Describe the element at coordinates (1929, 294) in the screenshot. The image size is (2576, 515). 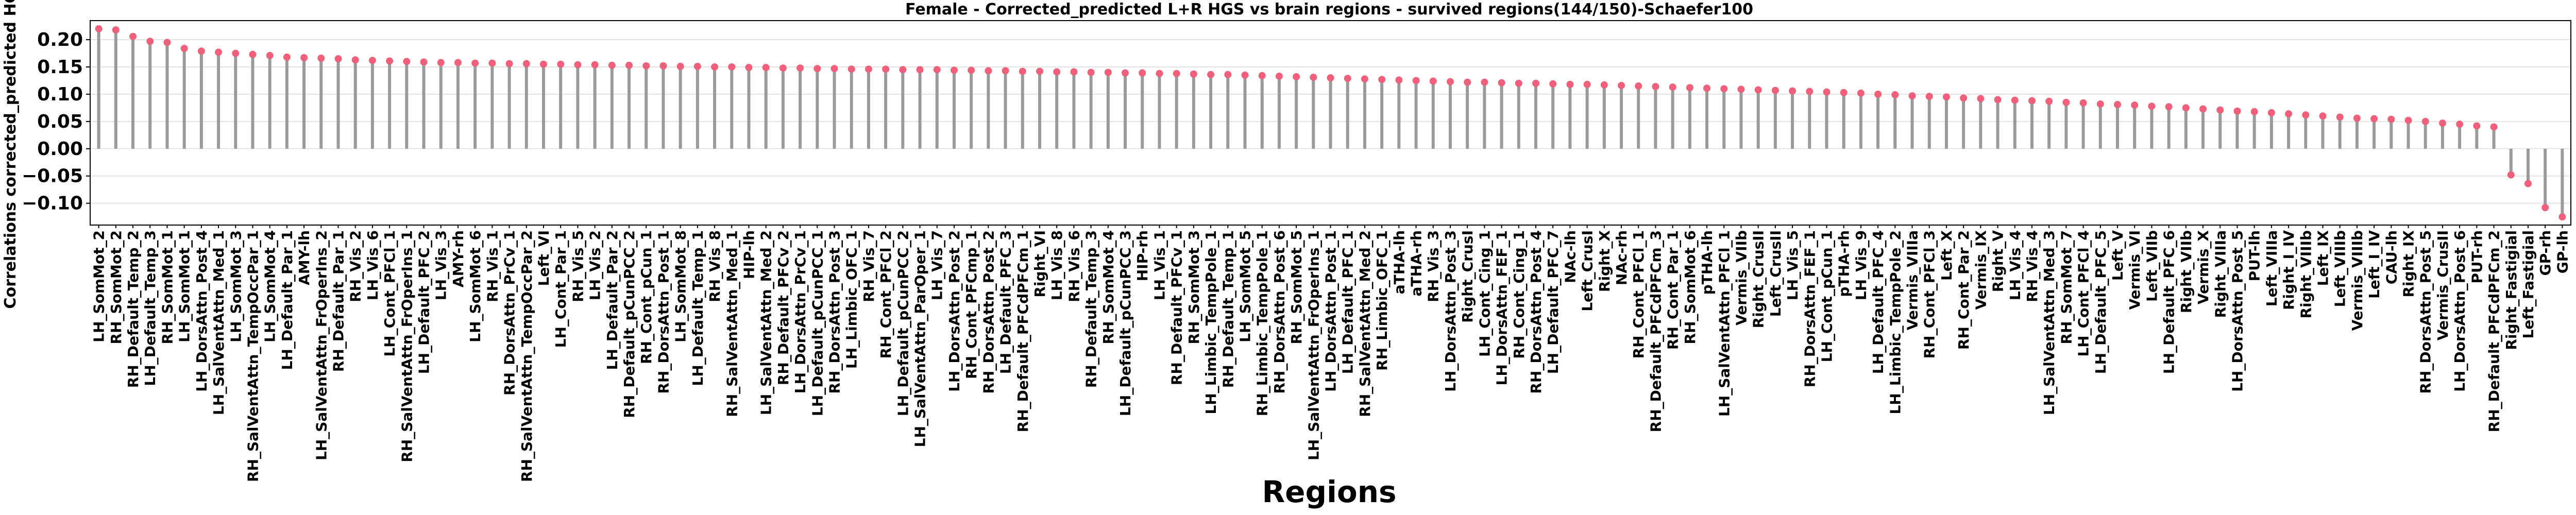
I see `x-tick-label: RH_Cont_PFCl_3` at that location.